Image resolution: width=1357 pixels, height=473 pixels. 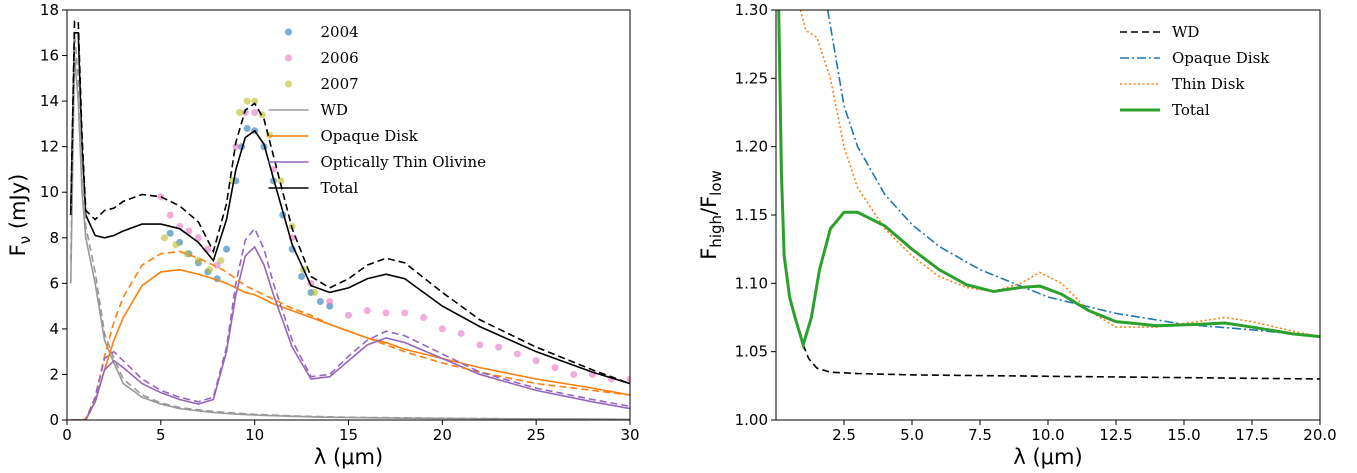 I want to click on legend-label: 2006, so click(x=340, y=58).